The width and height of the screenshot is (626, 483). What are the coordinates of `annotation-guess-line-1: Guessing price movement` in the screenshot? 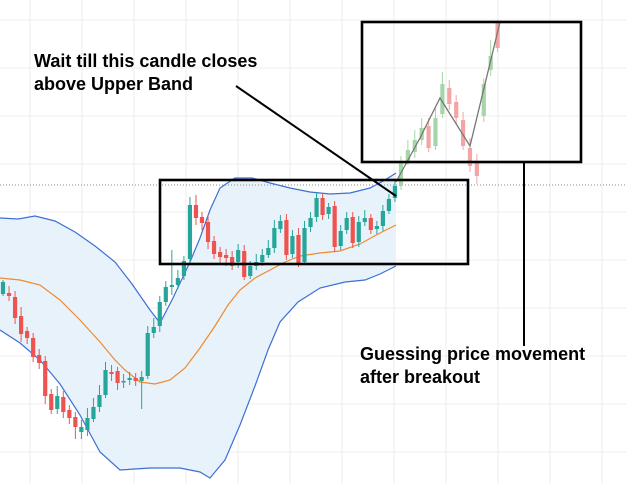 It's located at (473, 354).